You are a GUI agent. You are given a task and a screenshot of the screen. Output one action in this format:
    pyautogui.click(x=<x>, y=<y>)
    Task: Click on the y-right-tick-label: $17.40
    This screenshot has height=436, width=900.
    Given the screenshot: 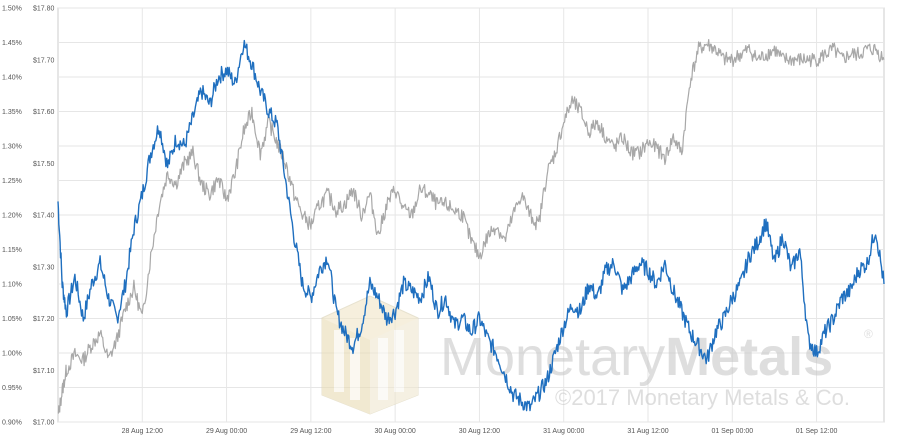 What is the action you would take?
    pyautogui.click(x=44, y=216)
    